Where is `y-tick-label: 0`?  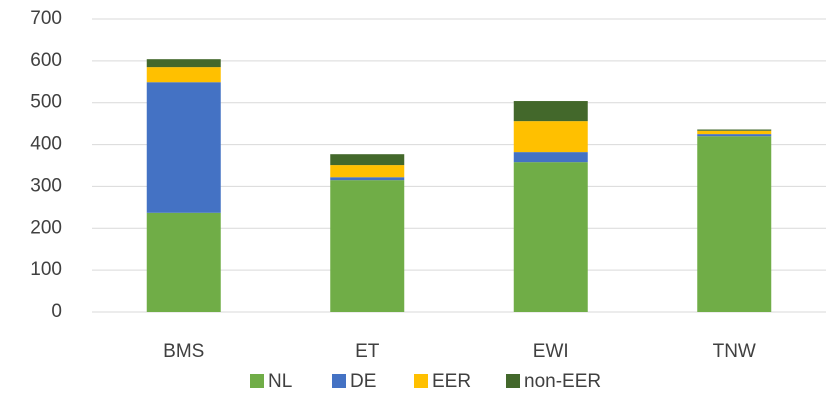 y-tick-label: 0 is located at coordinates (56, 311).